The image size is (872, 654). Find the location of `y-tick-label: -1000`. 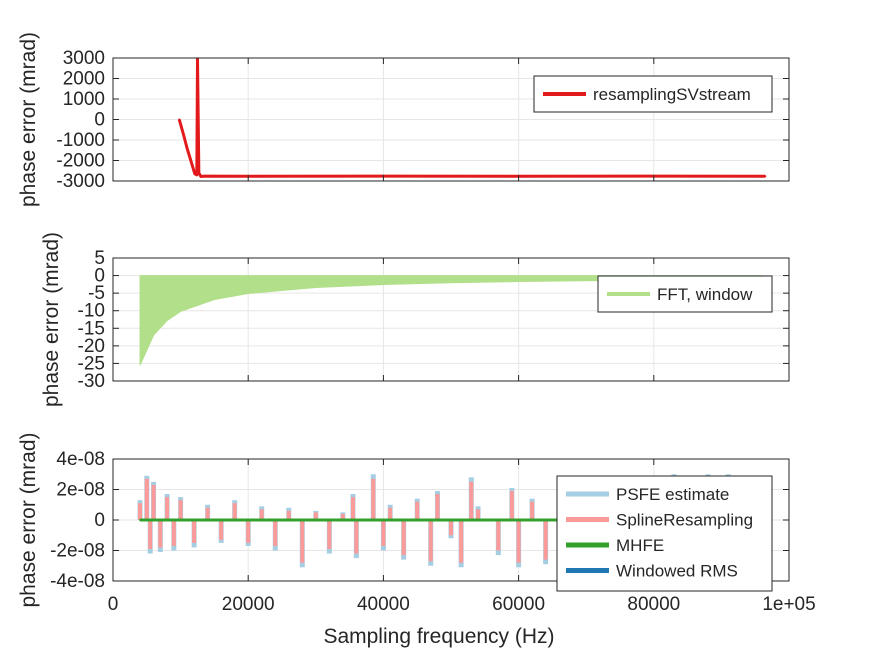

y-tick-label: -1000 is located at coordinates (80, 140).